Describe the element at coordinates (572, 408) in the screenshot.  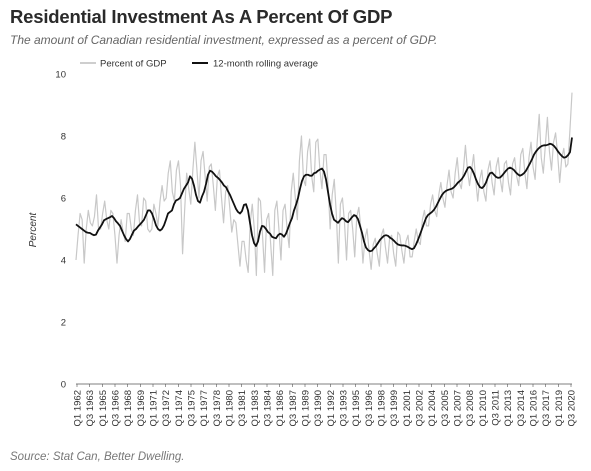
I see `x-tick-label: Q3 2020` at that location.